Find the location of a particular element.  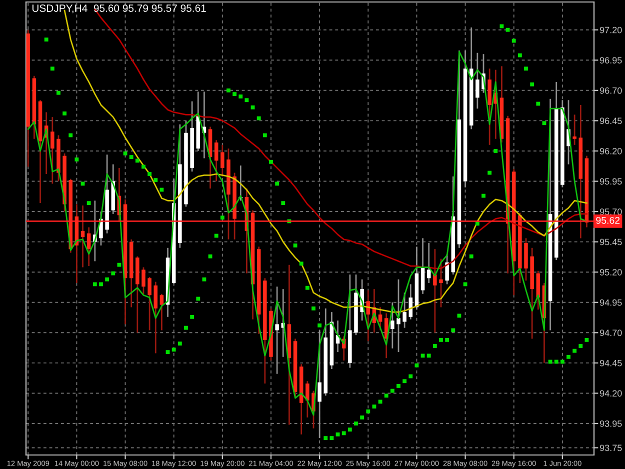

y-tick-label: 96.95 is located at coordinates (611, 60).